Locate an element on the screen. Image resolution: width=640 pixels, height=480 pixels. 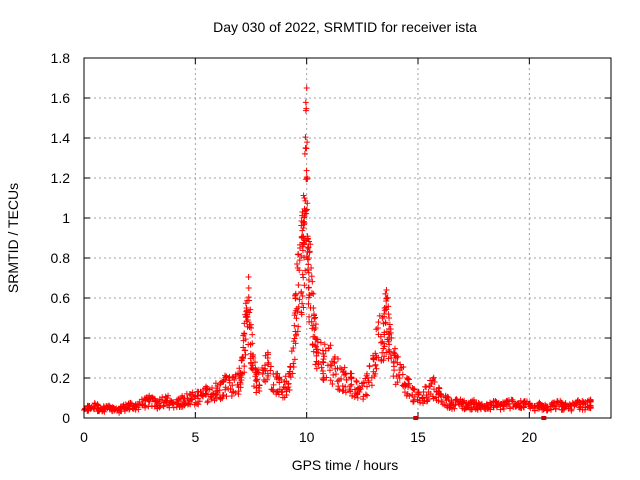
y-tick-label: 1.4 is located at coordinates (61, 138).